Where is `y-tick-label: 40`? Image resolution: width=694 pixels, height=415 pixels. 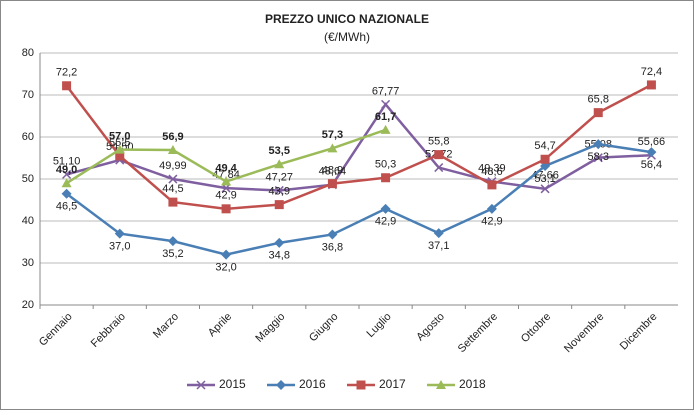
y-tick-label: 40 is located at coordinates (28, 221).